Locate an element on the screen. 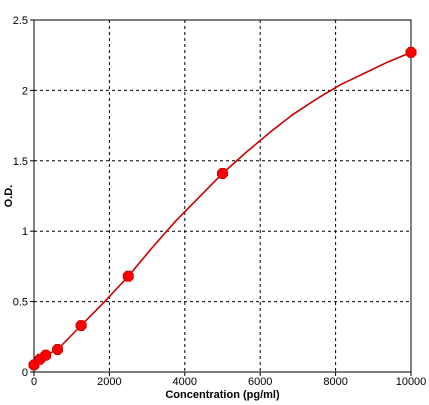 This screenshot has height=405, width=429. x-tick-label: 8000 is located at coordinates (335, 382).